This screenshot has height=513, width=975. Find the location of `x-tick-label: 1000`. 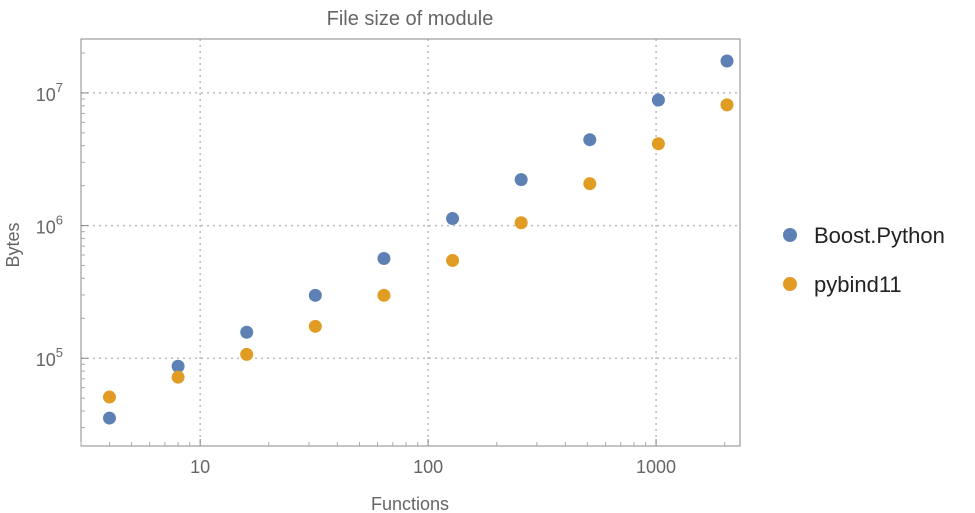

x-tick-label: 1000 is located at coordinates (656, 467).